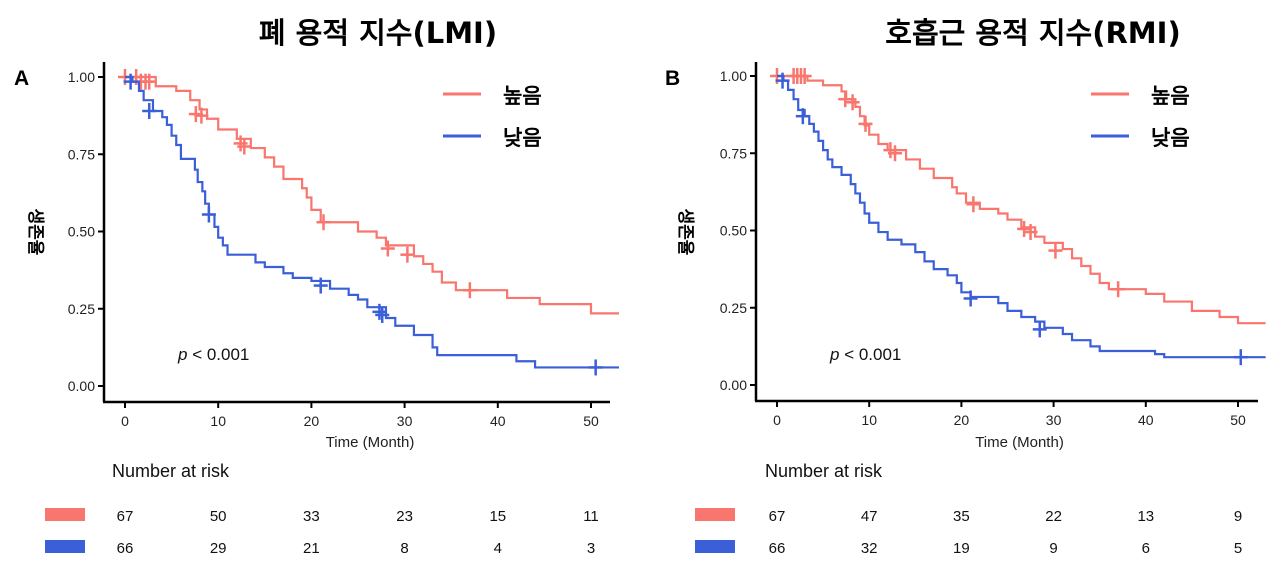  Describe the element at coordinates (591, 421) in the screenshot. I see `x-tick-label: 50` at that location.